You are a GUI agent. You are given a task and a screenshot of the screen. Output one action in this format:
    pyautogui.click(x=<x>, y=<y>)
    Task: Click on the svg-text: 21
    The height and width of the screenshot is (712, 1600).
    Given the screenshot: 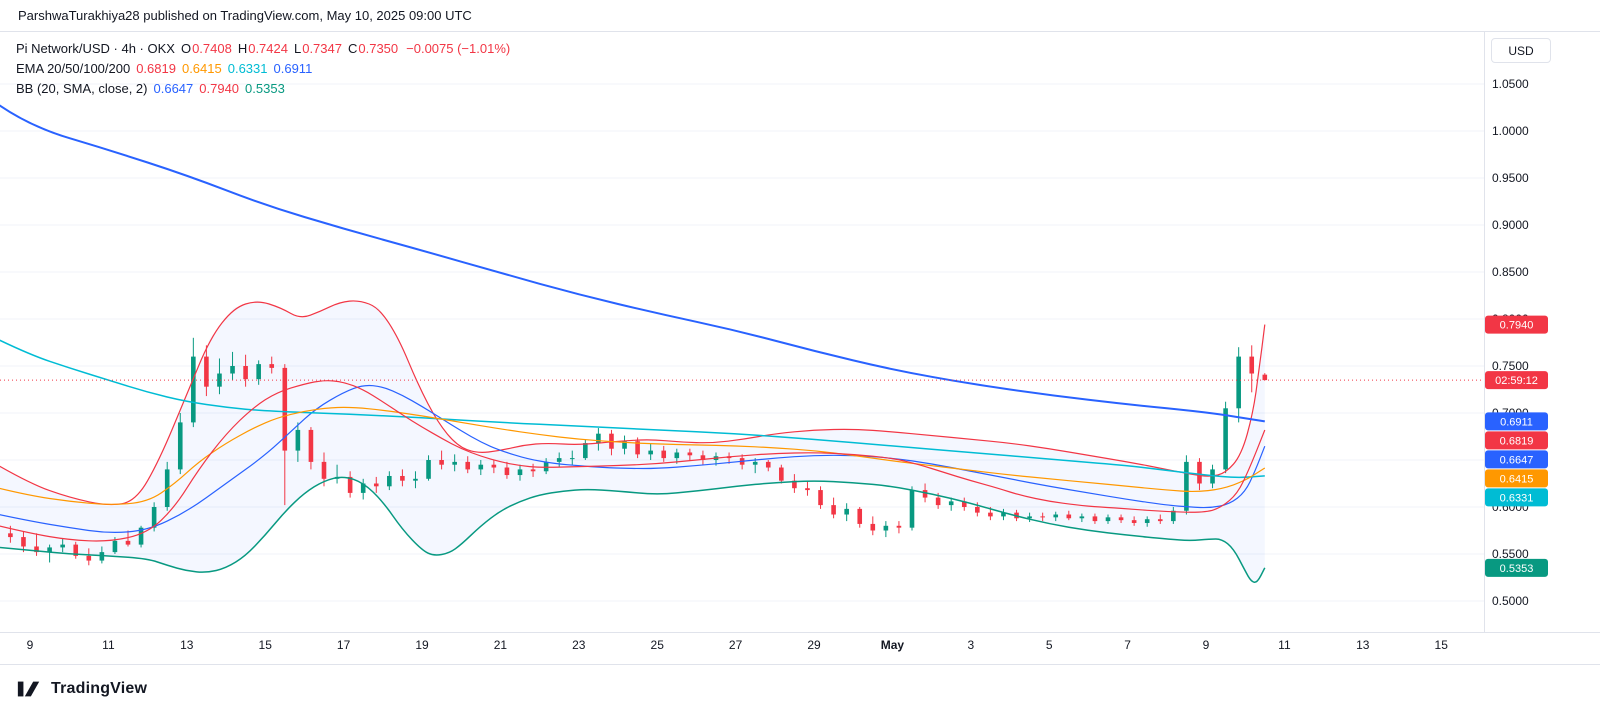 What is the action you would take?
    pyautogui.click(x=501, y=645)
    